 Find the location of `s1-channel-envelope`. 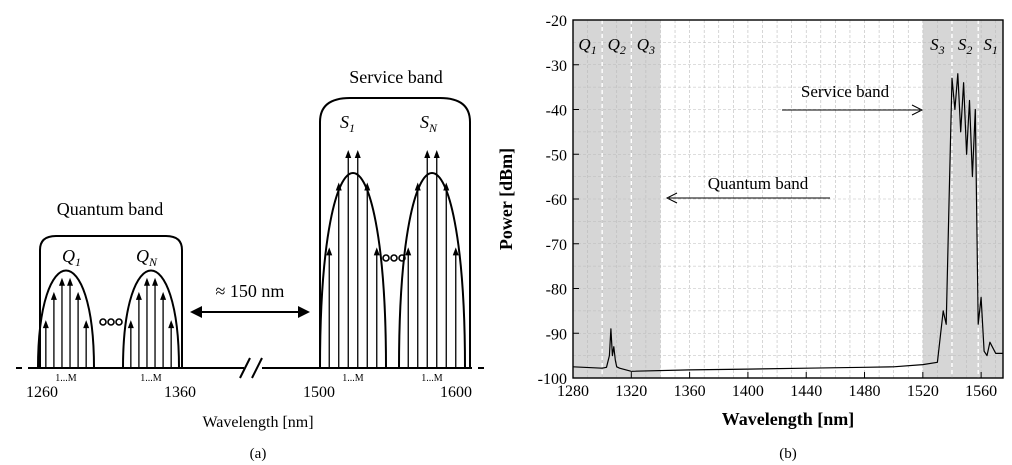

s1-channel-envelope is located at coordinates (353, 270).